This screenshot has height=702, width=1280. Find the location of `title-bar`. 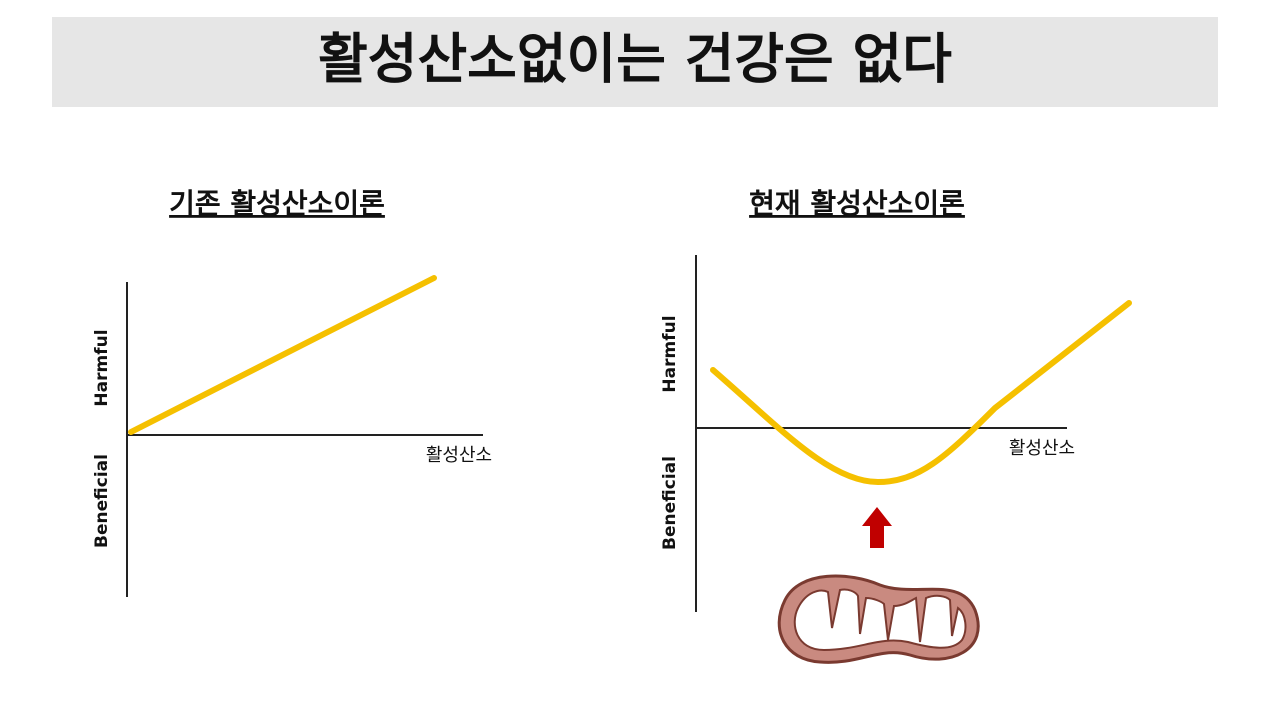

title-bar is located at coordinates (635, 62).